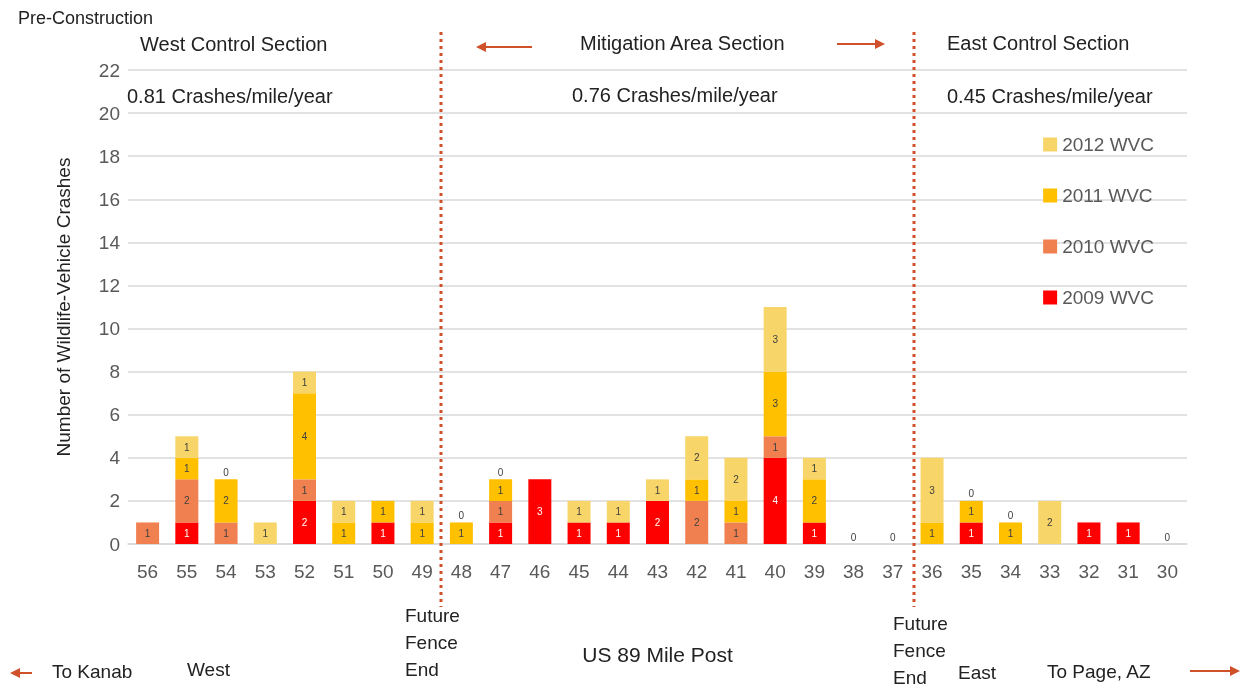 The image size is (1244, 688). What do you see at coordinates (1108, 297) in the screenshot?
I see `legend-label: 2009 WVC` at bounding box center [1108, 297].